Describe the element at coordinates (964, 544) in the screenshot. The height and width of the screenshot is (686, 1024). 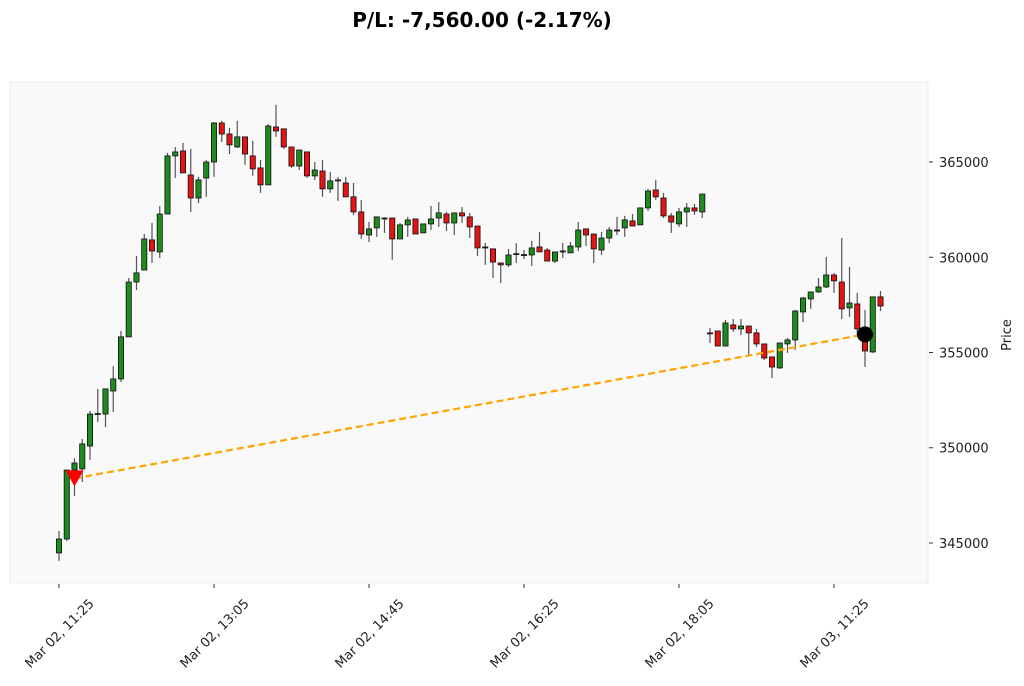
I see `y-tick-label: 345000` at that location.